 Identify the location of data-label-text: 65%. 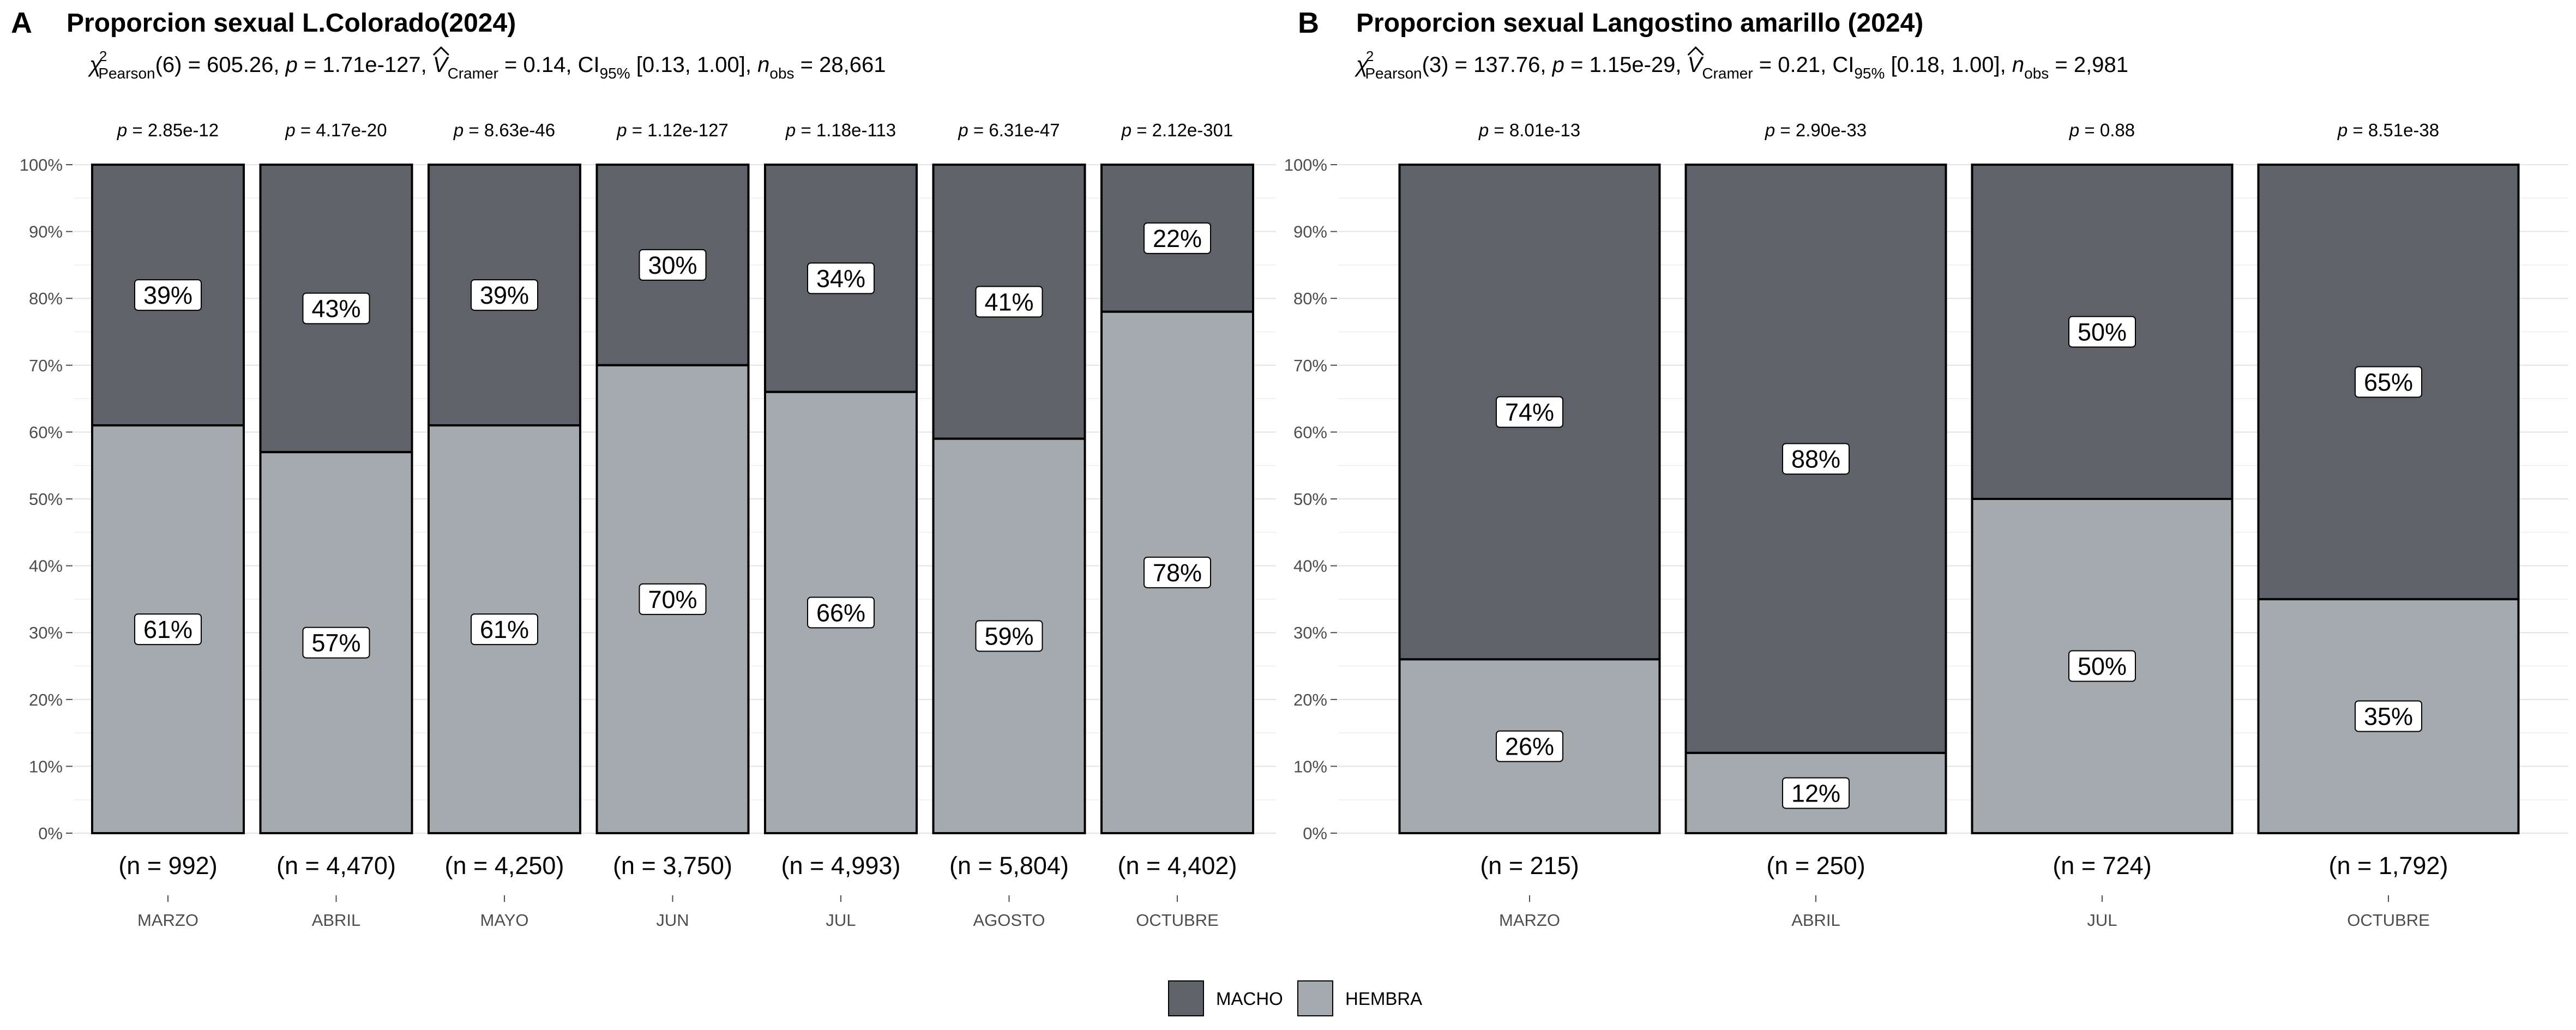
(2388, 382).